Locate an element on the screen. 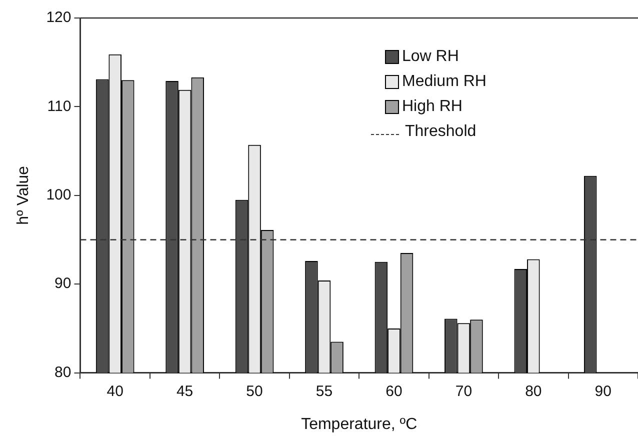 Image resolution: width=638 pixels, height=444 pixels. y-tick-label: 80 is located at coordinates (63, 372).